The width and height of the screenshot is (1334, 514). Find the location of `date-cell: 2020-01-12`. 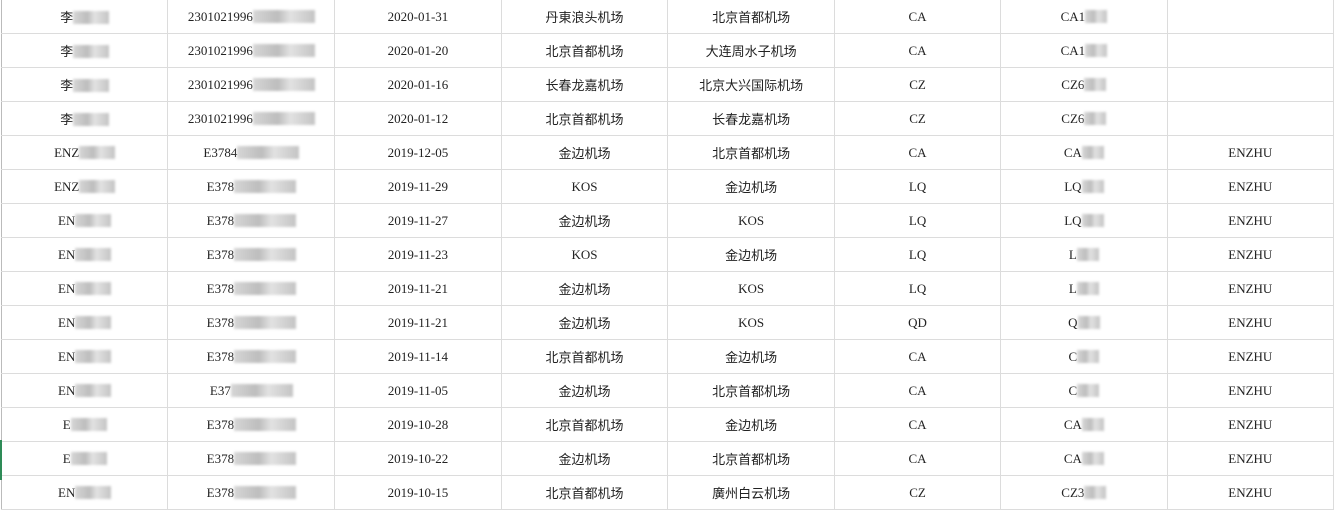

date-cell: 2020-01-12 is located at coordinates (418, 118).